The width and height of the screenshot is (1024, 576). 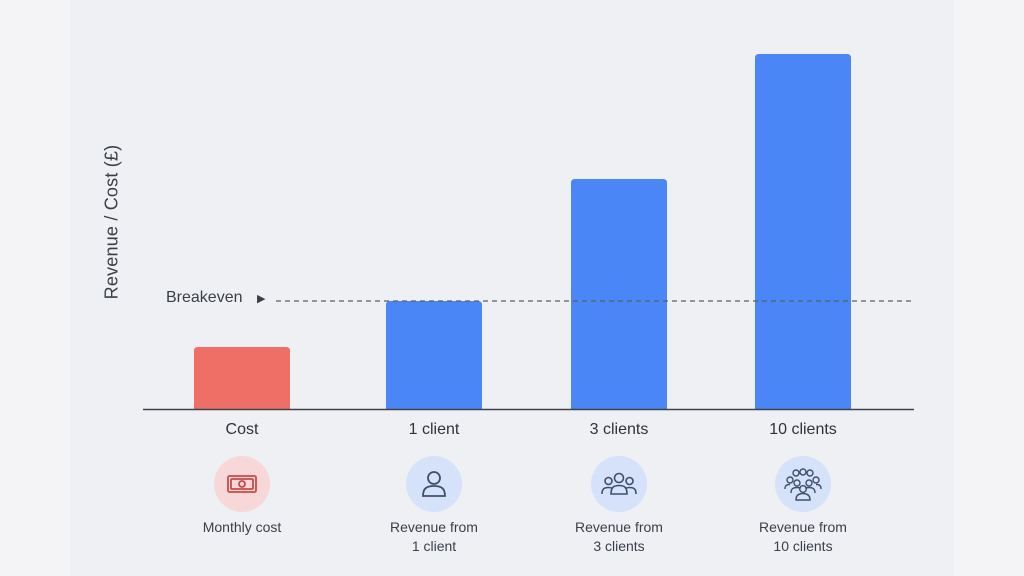 What do you see at coordinates (434, 429) in the screenshot?
I see `x-tick-label: 1 client` at bounding box center [434, 429].